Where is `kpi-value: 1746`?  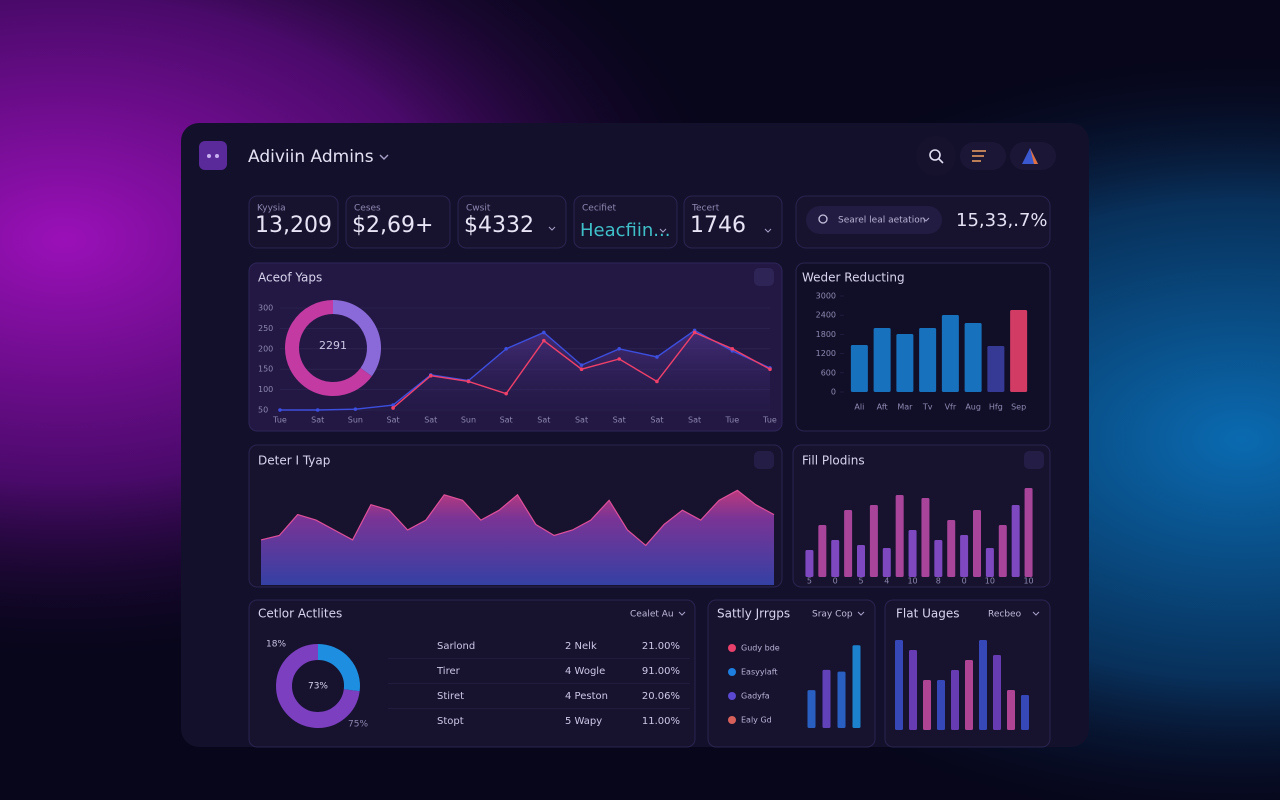 kpi-value: 1746 is located at coordinates (718, 225).